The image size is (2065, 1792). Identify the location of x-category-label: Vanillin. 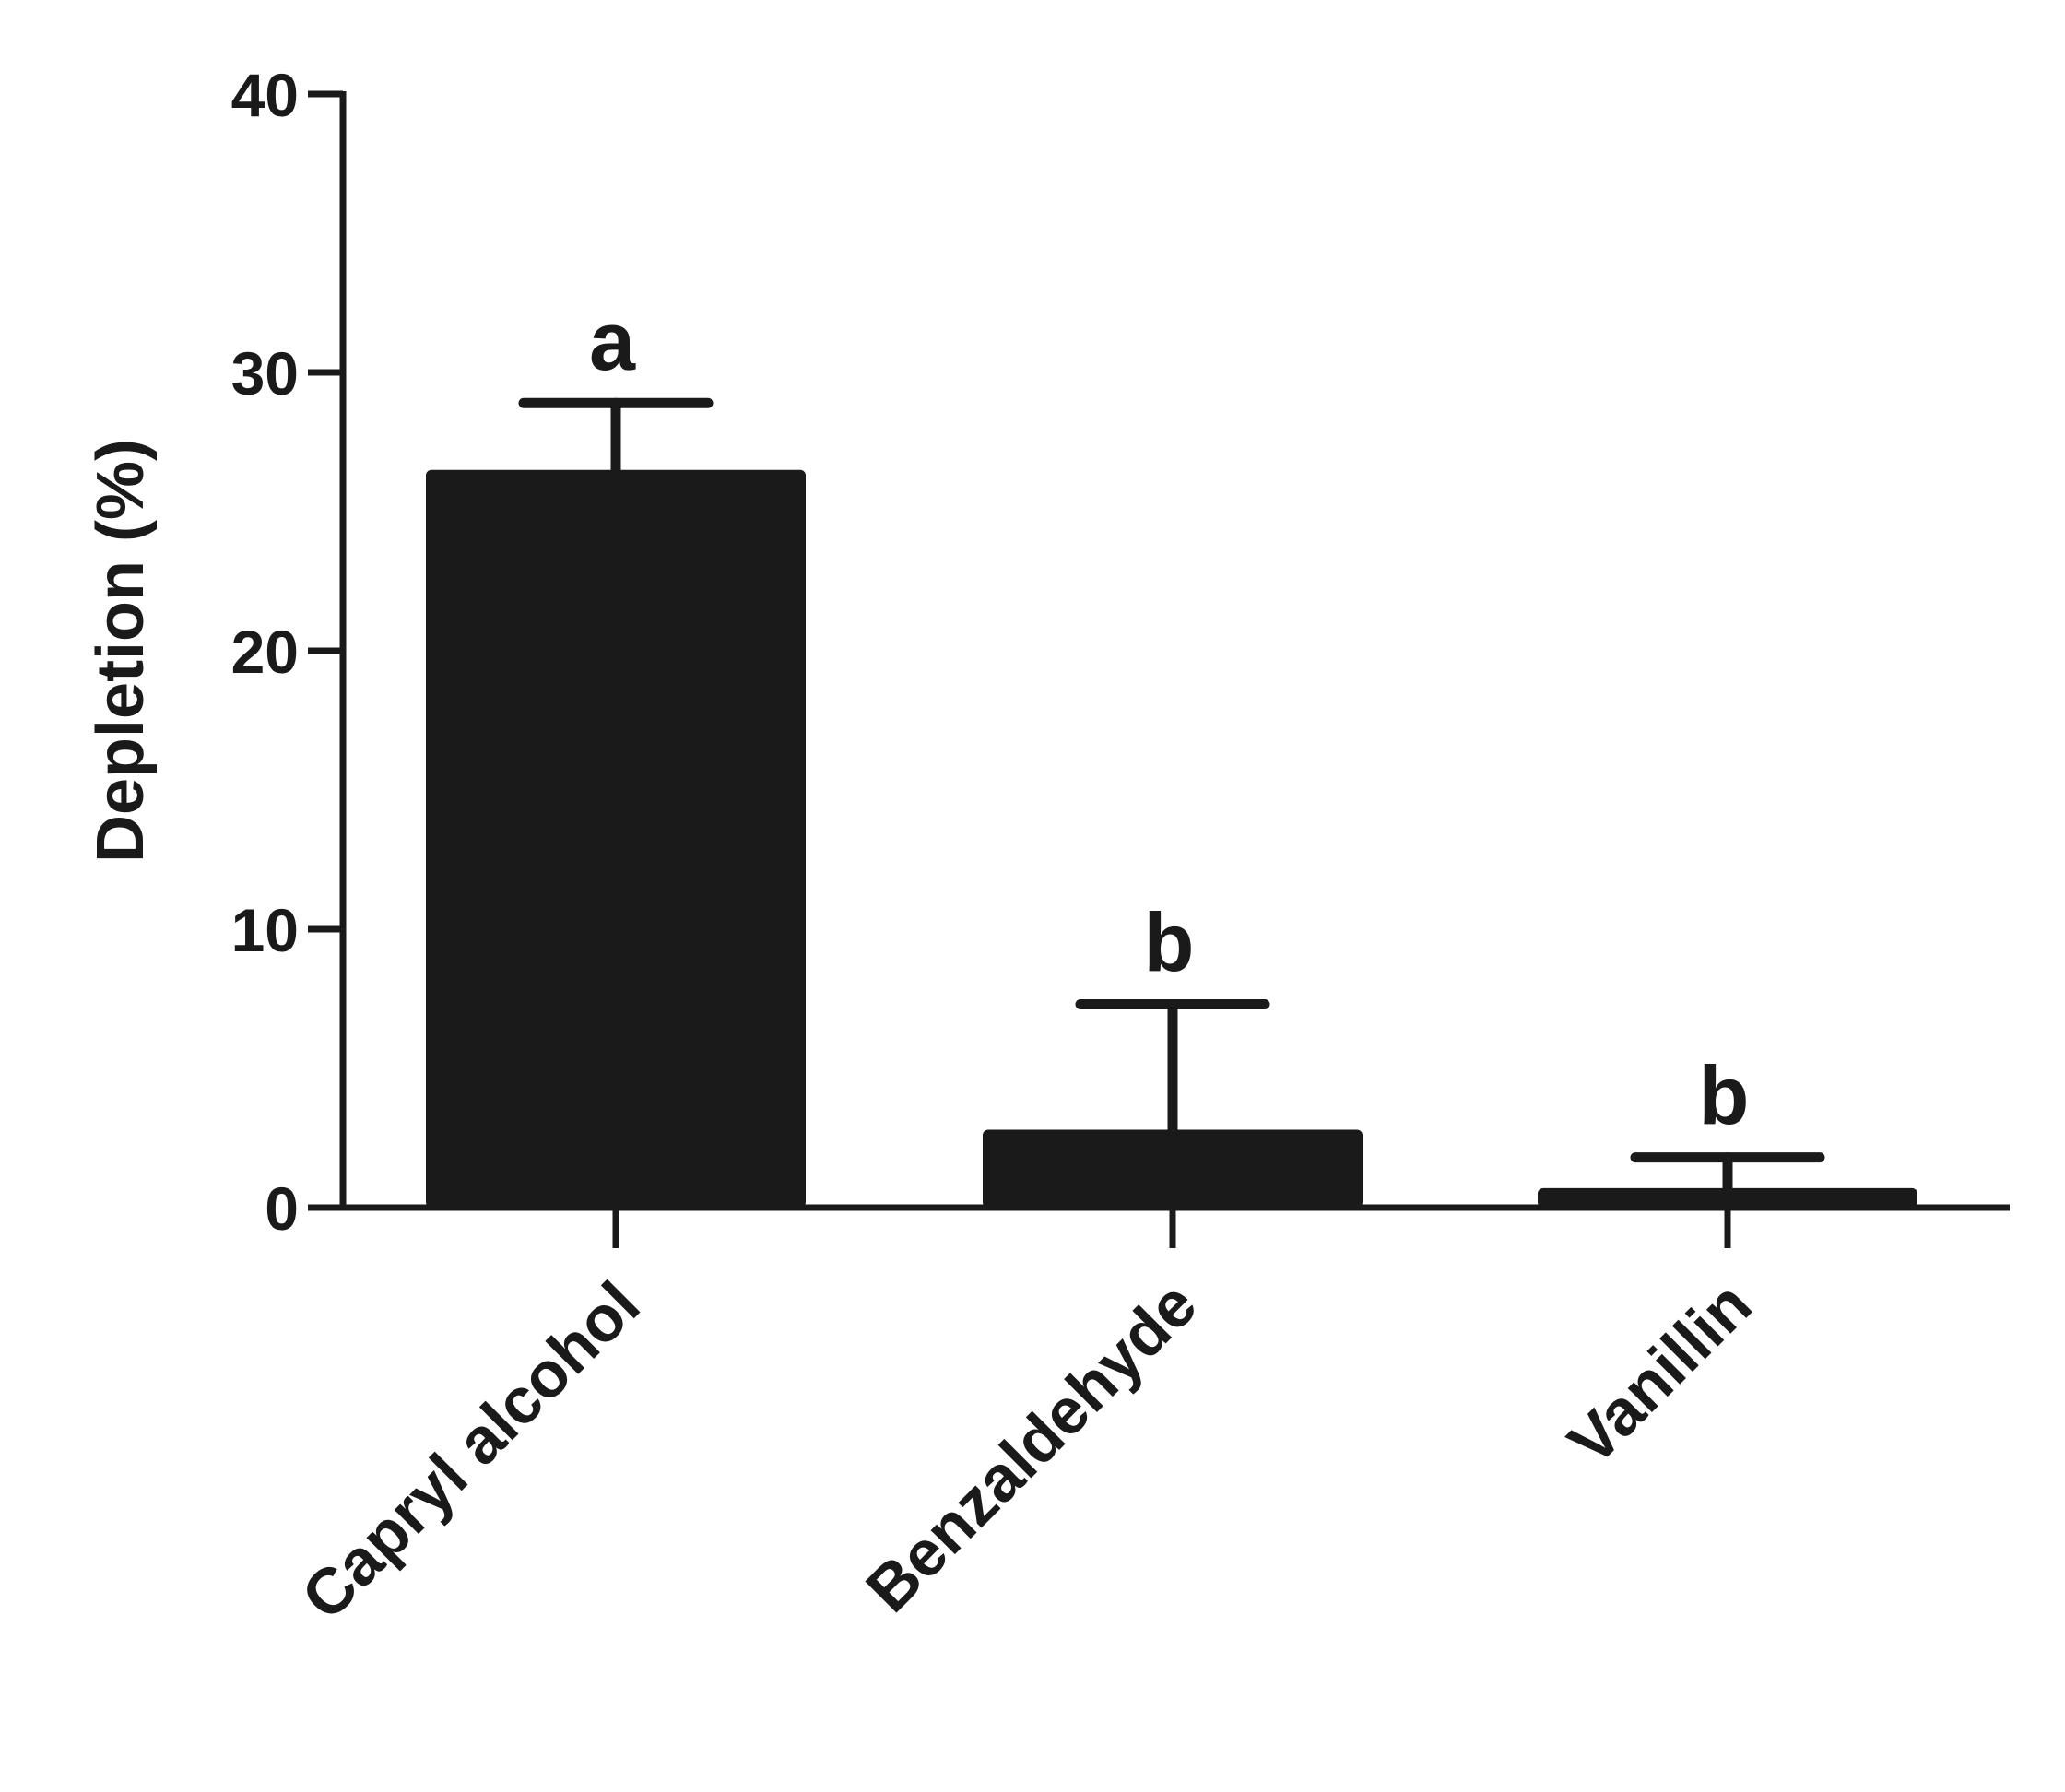
(1659, 1372).